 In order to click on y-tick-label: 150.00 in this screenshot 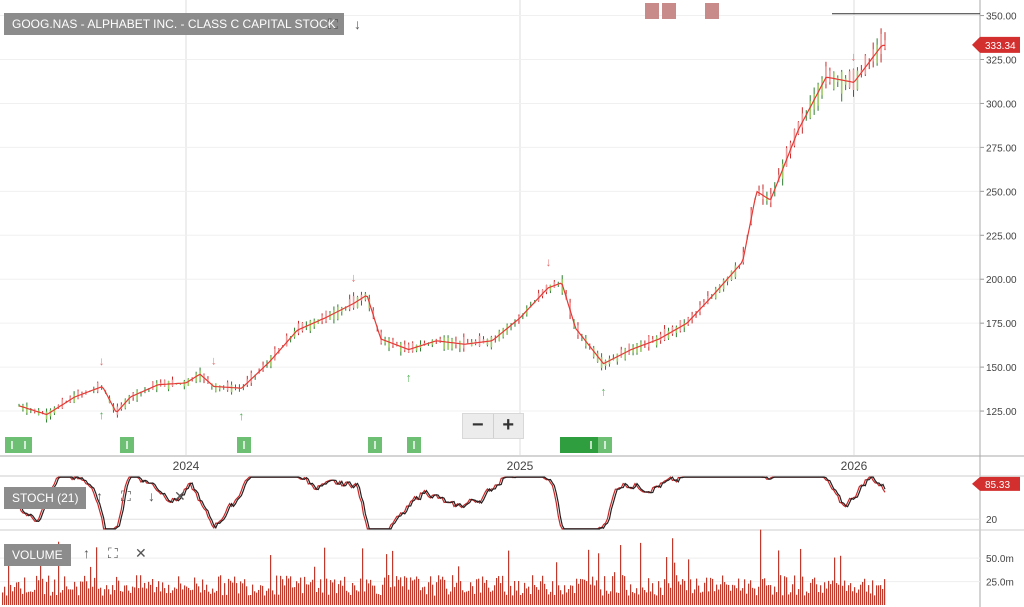, I will do `click(1001, 368)`.